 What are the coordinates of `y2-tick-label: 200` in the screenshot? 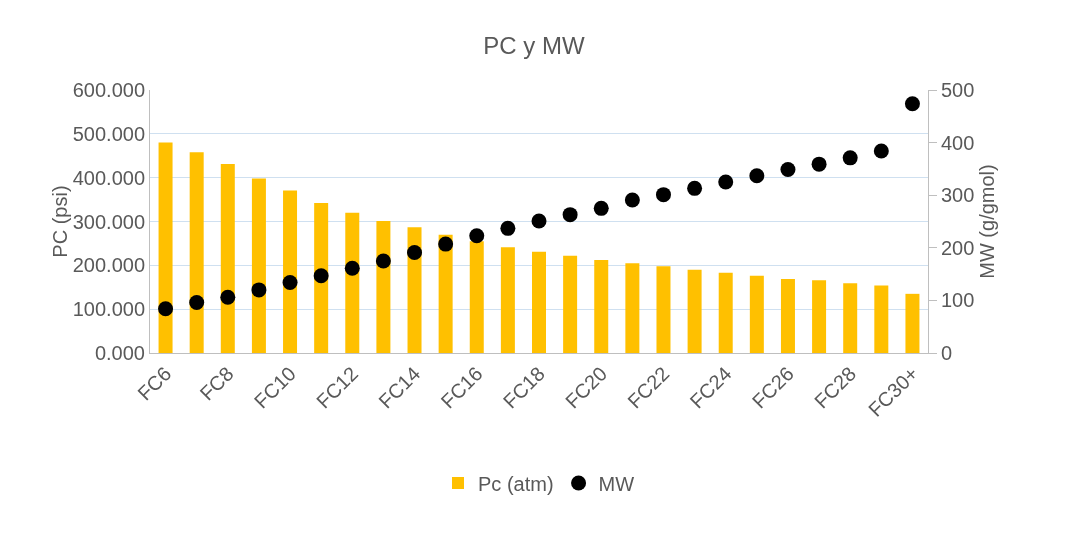 It's located at (958, 247).